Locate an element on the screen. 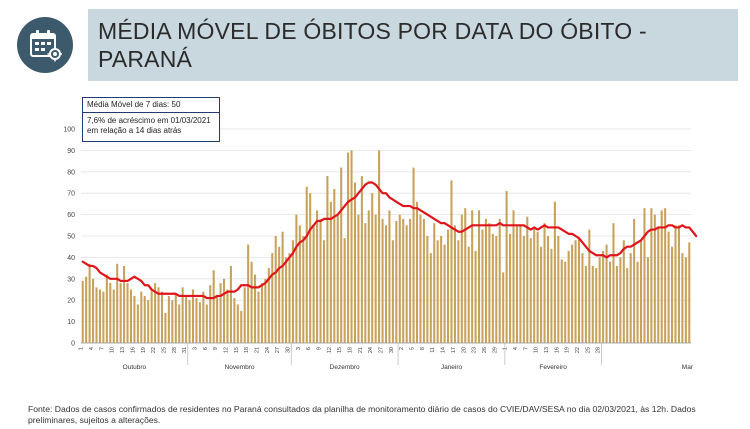  annotation-headline: Média Móvel de 7 dias: 50 is located at coordinates (151, 105).